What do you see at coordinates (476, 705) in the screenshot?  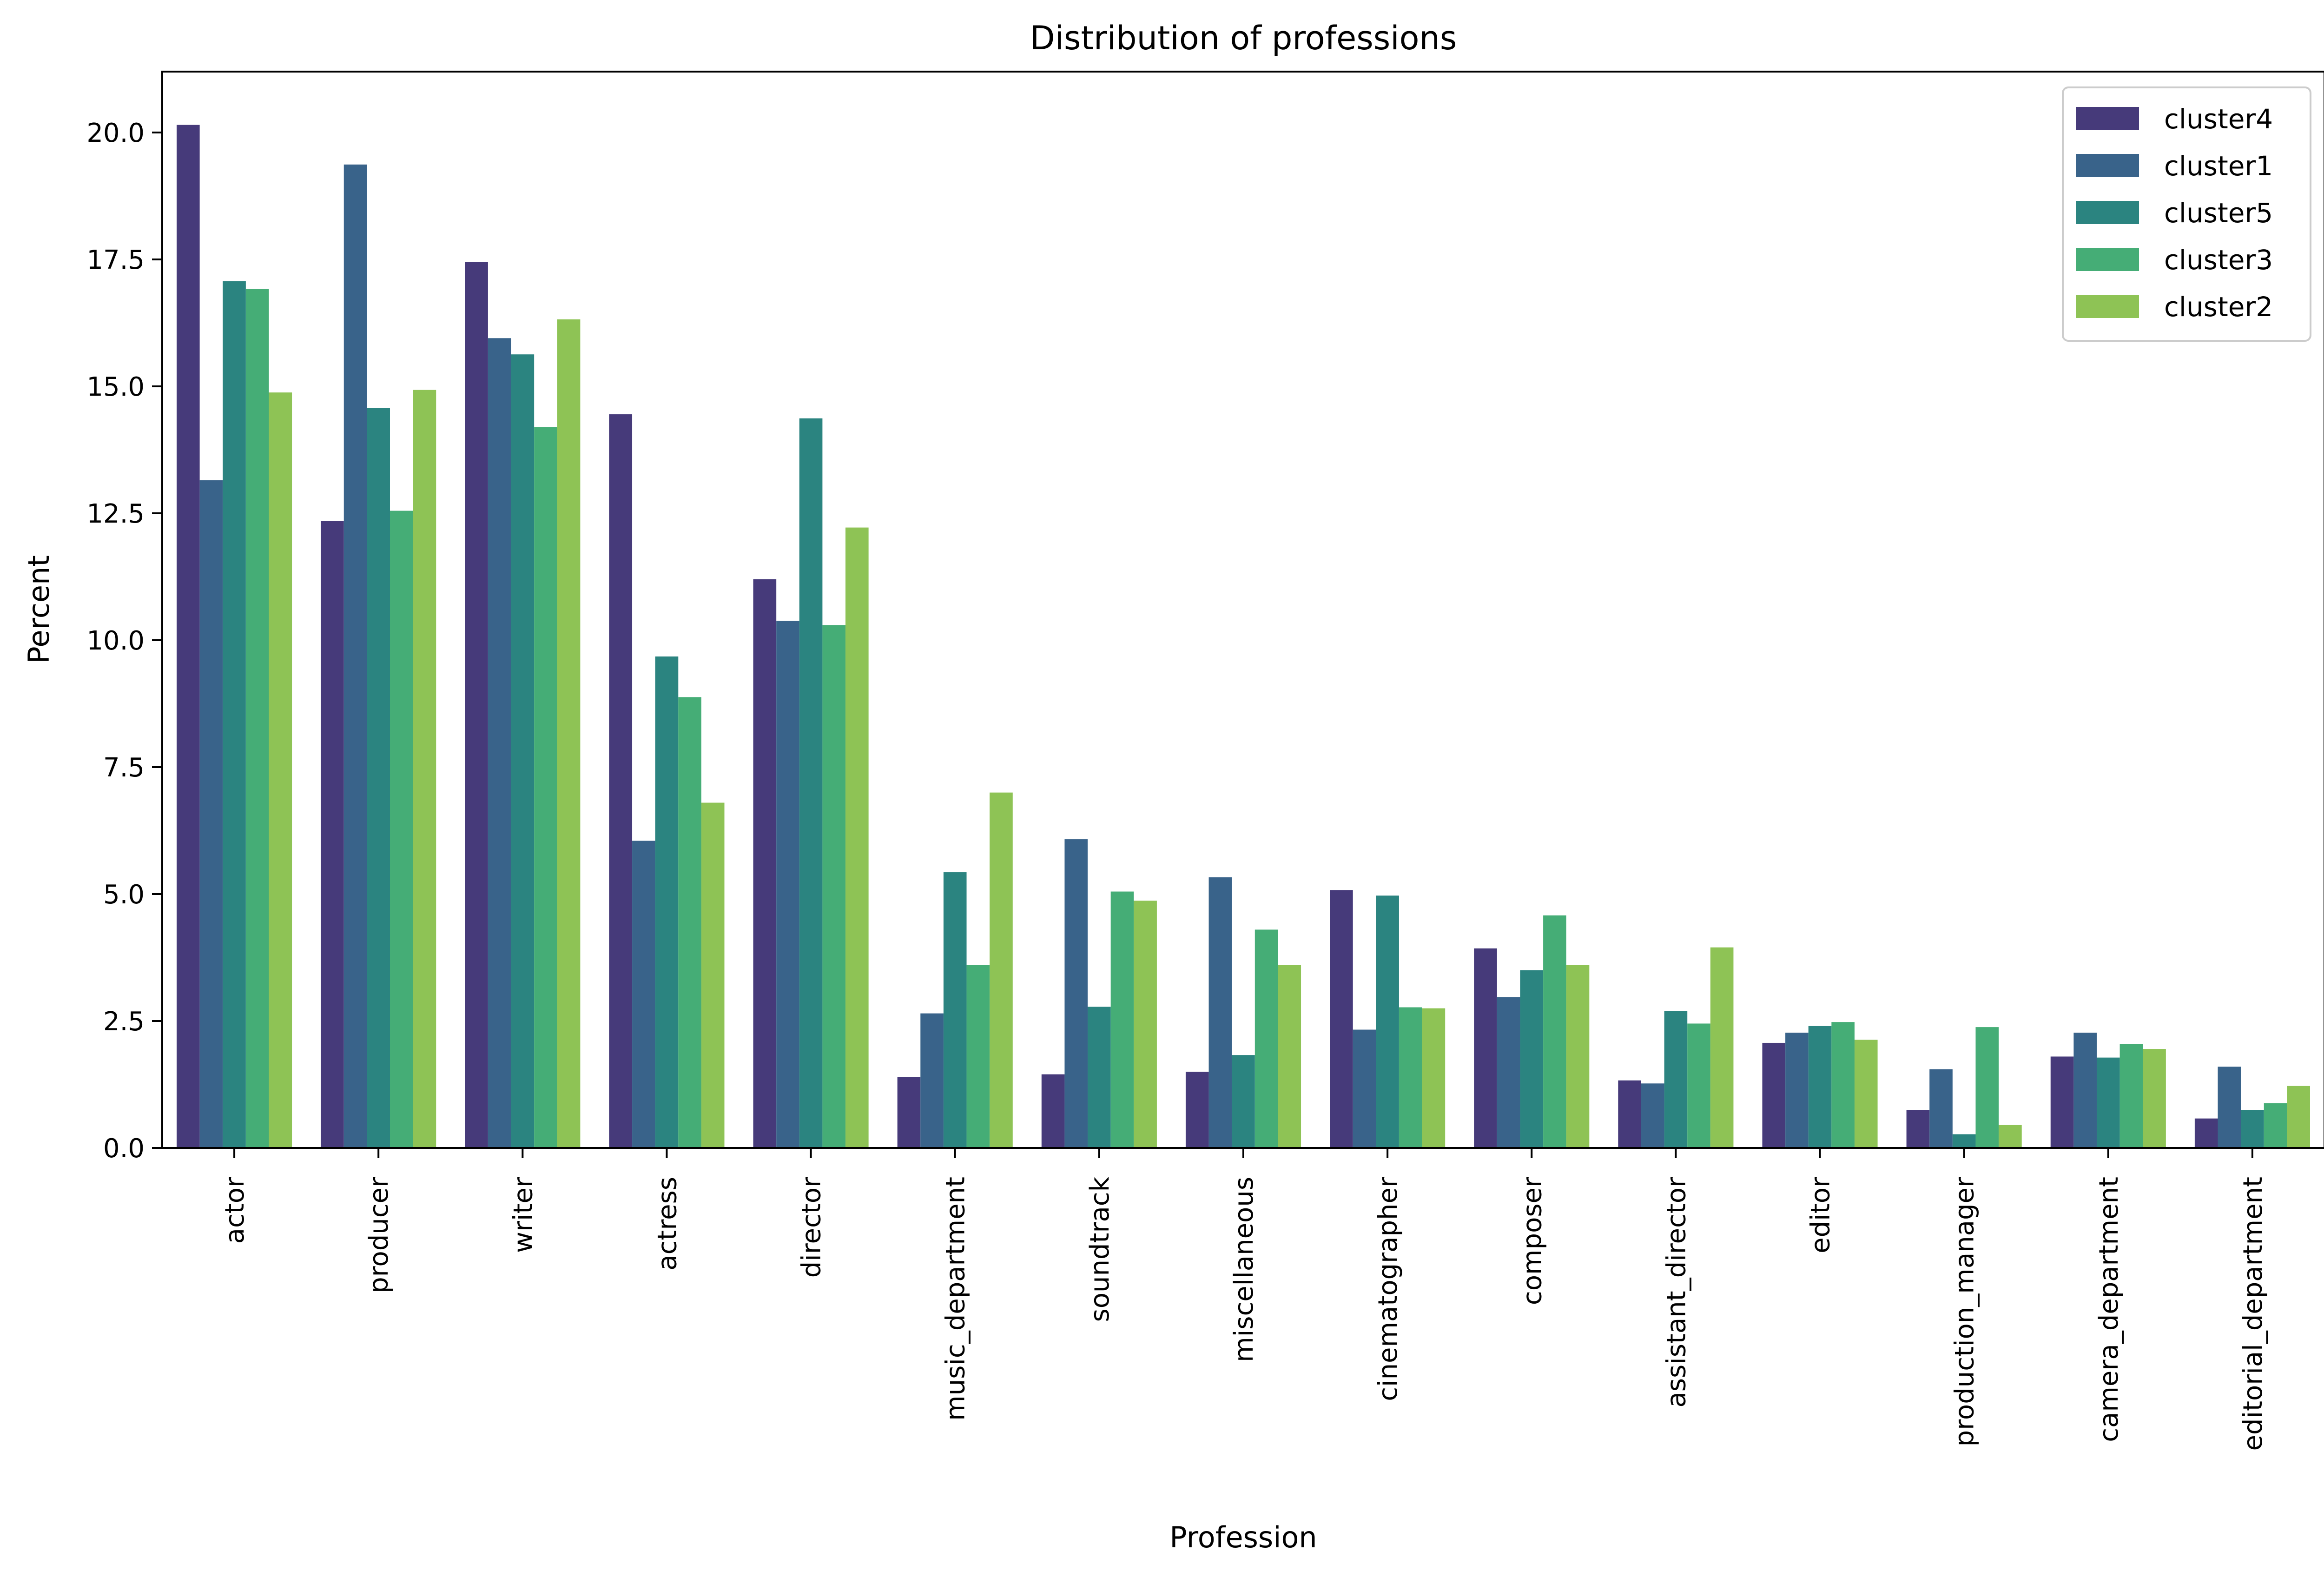 I see `bar-cluster4-writer` at bounding box center [476, 705].